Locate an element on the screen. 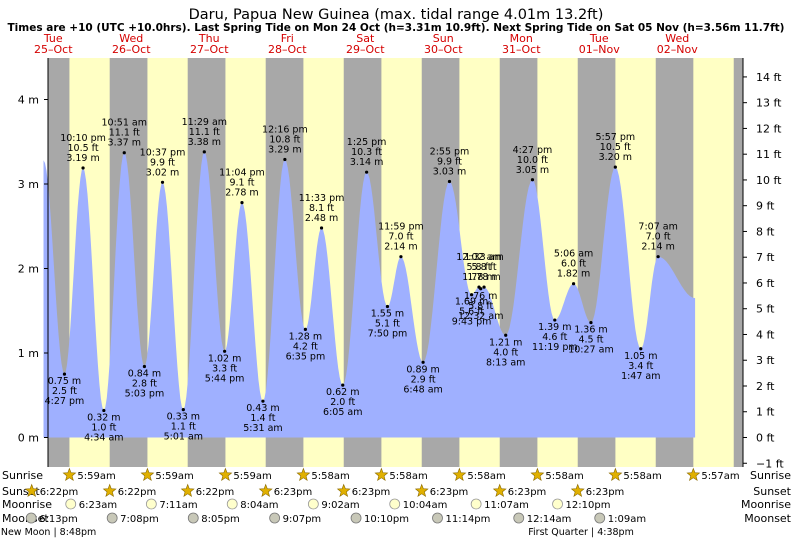 This screenshot has width=793, height=539. tide-label-low: 2.5 ft is located at coordinates (64, 391).